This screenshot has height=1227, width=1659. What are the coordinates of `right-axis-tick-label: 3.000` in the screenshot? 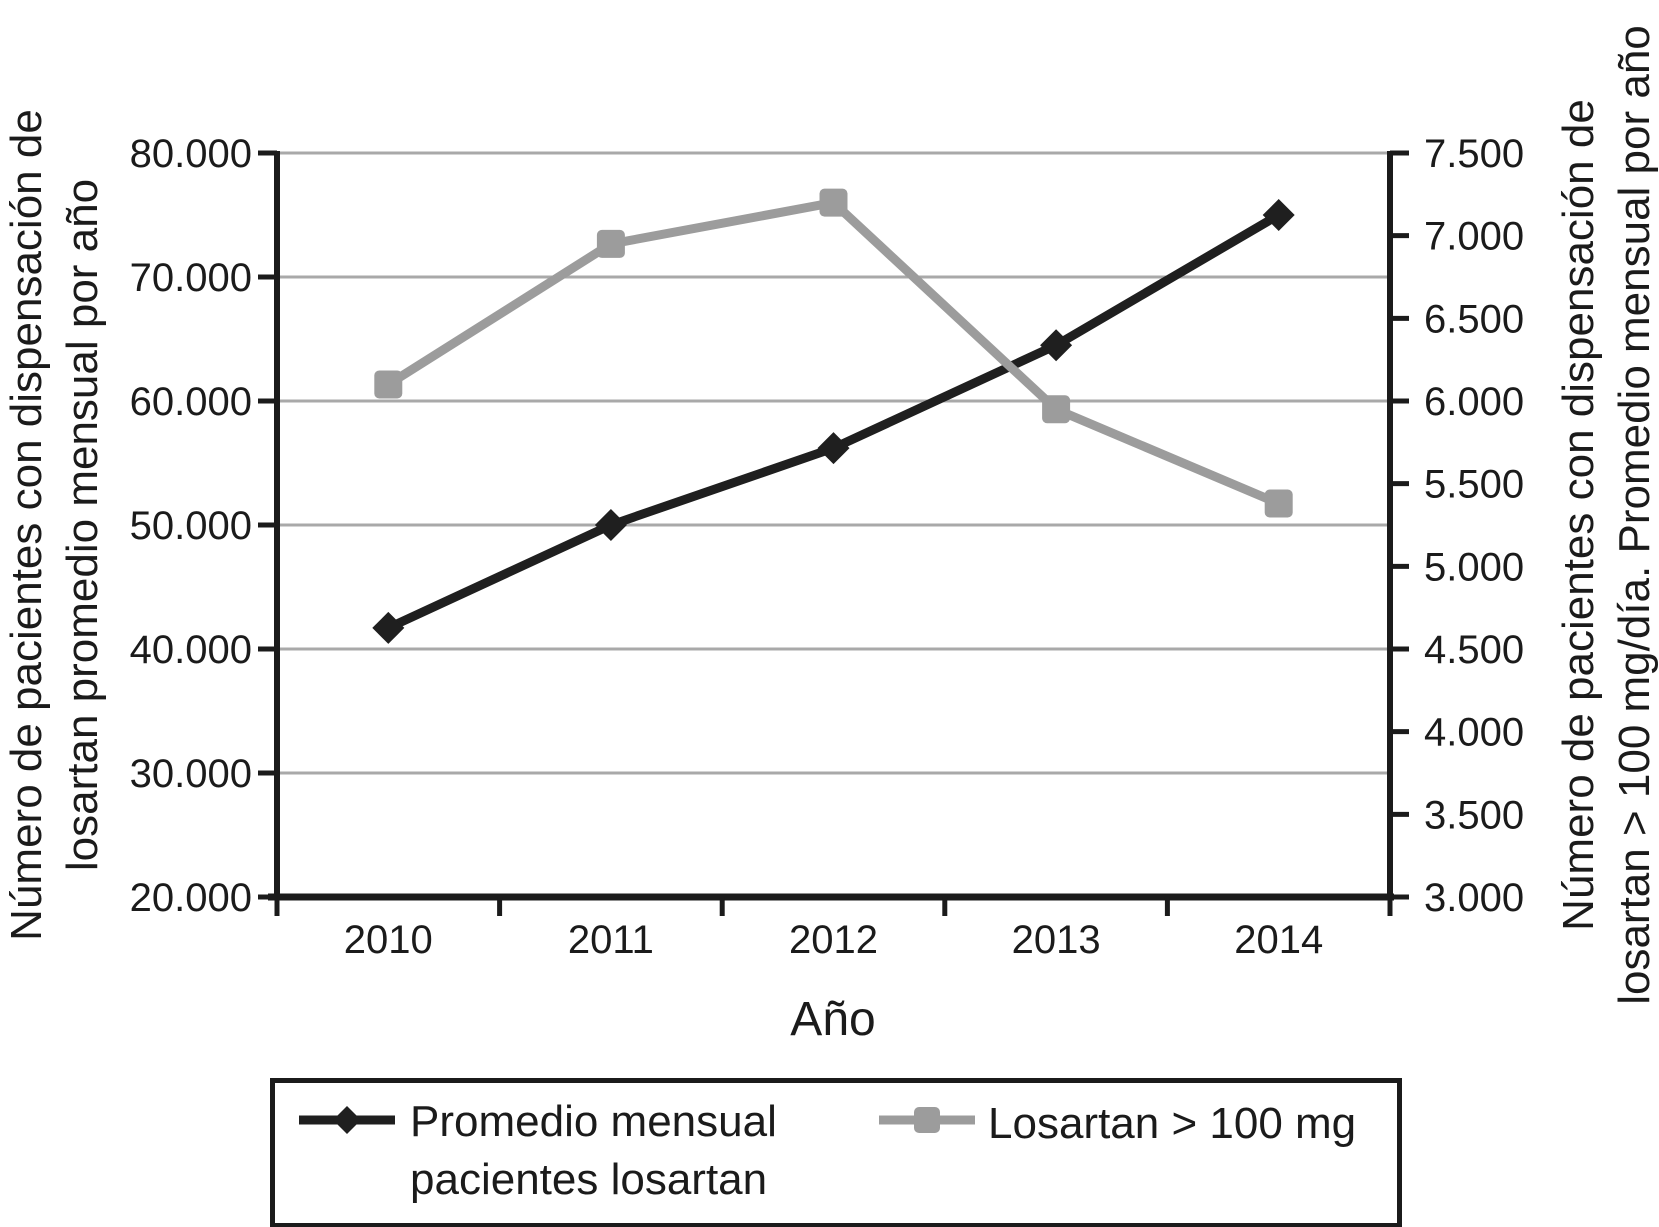 It's located at (1474, 898).